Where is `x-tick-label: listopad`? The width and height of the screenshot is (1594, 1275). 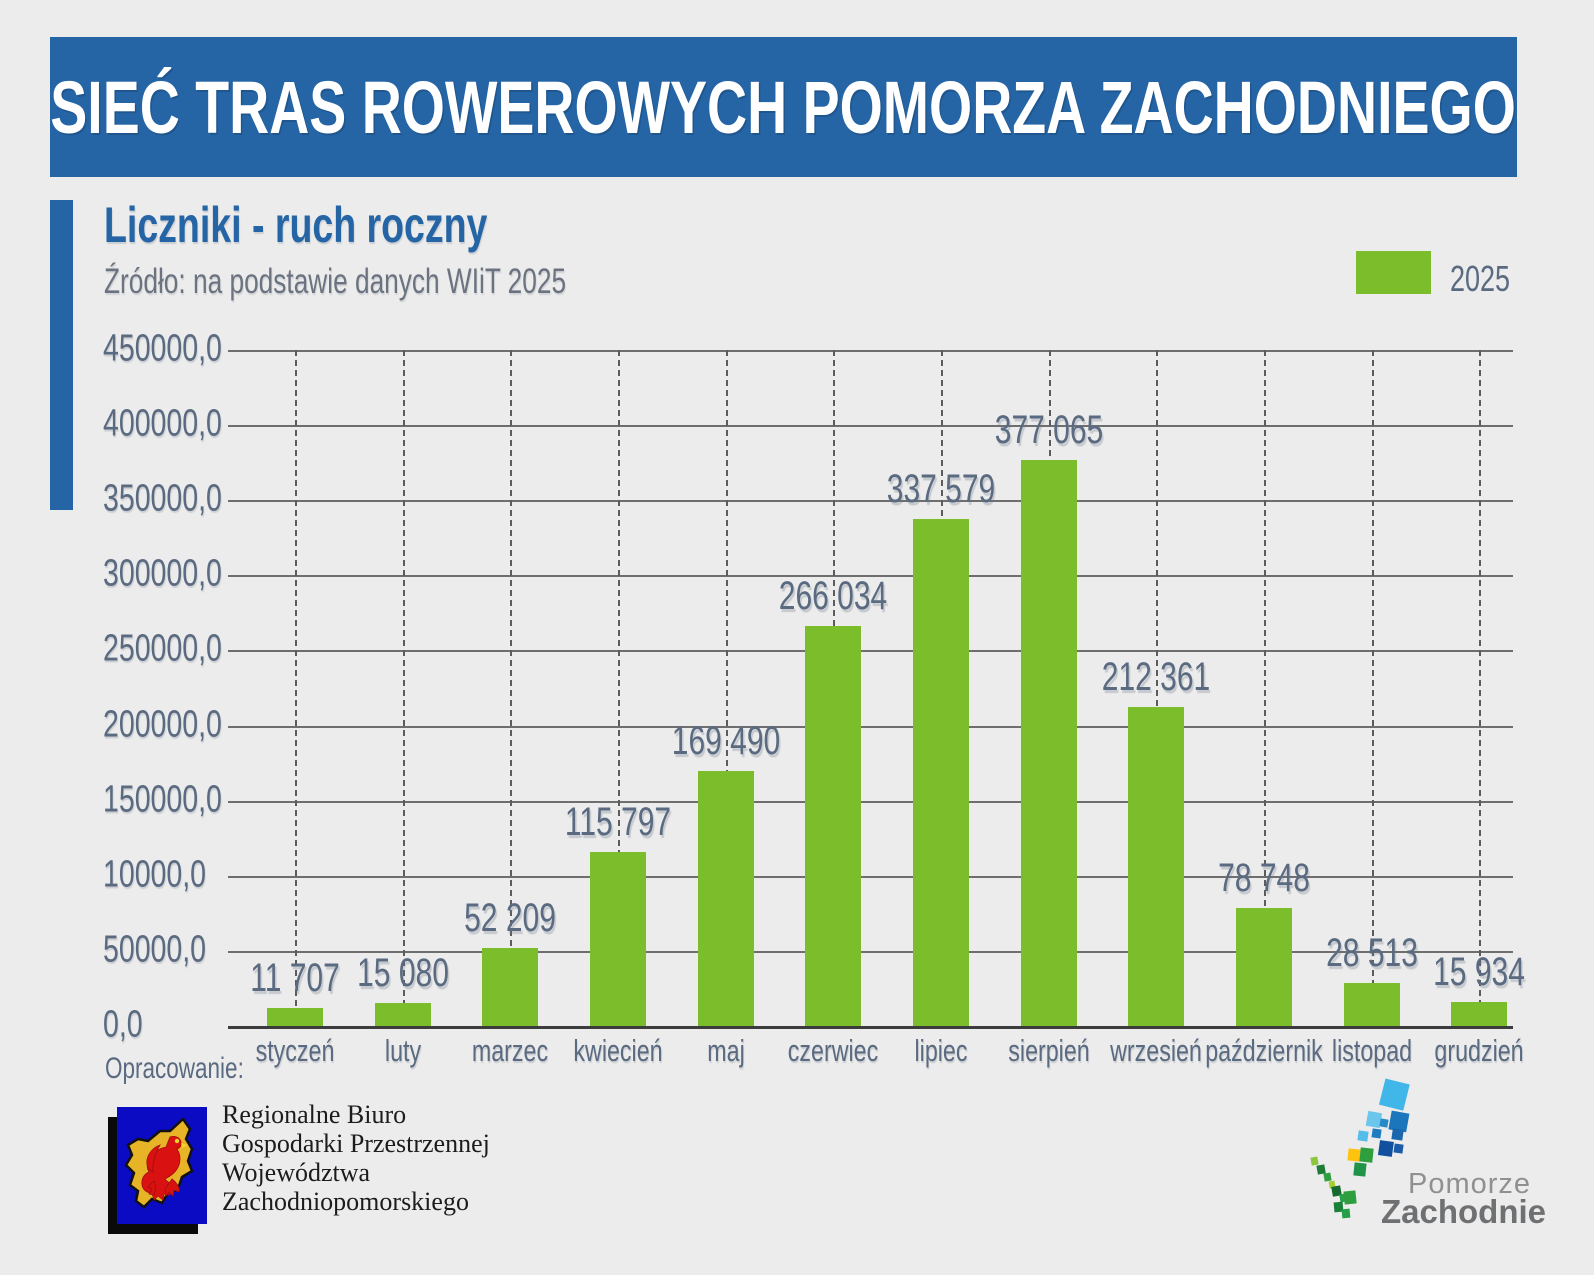 x-tick-label: listopad is located at coordinates (1371, 1050).